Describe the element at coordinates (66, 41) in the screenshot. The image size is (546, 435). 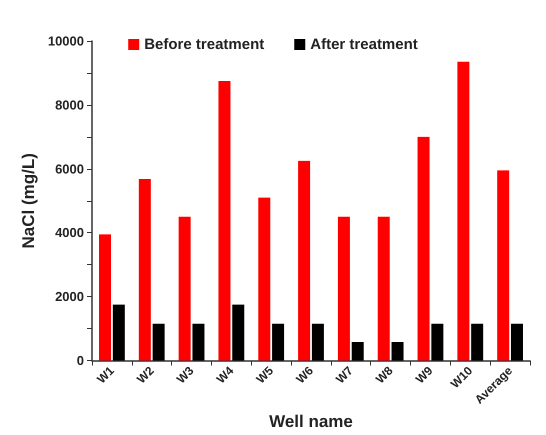
I see `y-tick-label: 10000` at that location.